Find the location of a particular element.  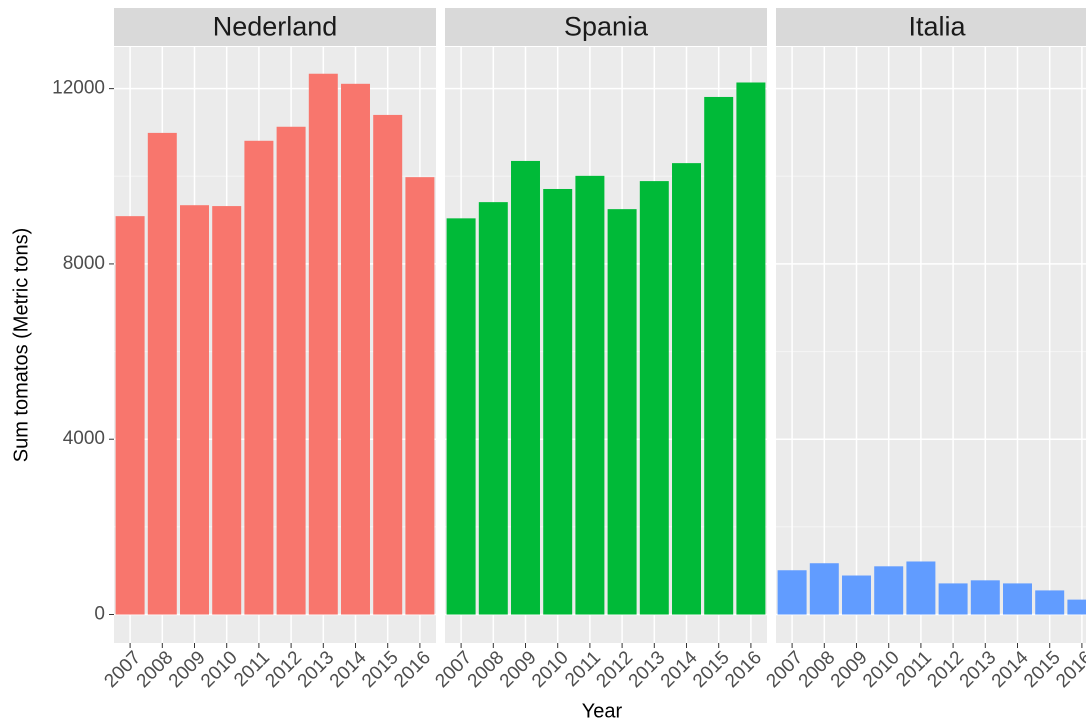

y-tick-label: 8000 is located at coordinates (84, 263).